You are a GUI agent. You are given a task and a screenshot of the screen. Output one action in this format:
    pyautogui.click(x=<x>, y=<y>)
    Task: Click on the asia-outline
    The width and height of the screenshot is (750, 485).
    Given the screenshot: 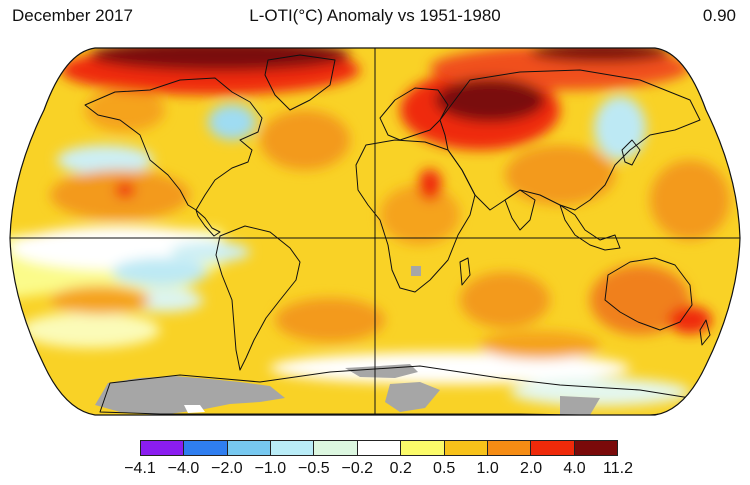 What is the action you would take?
    pyautogui.click(x=570, y=140)
    